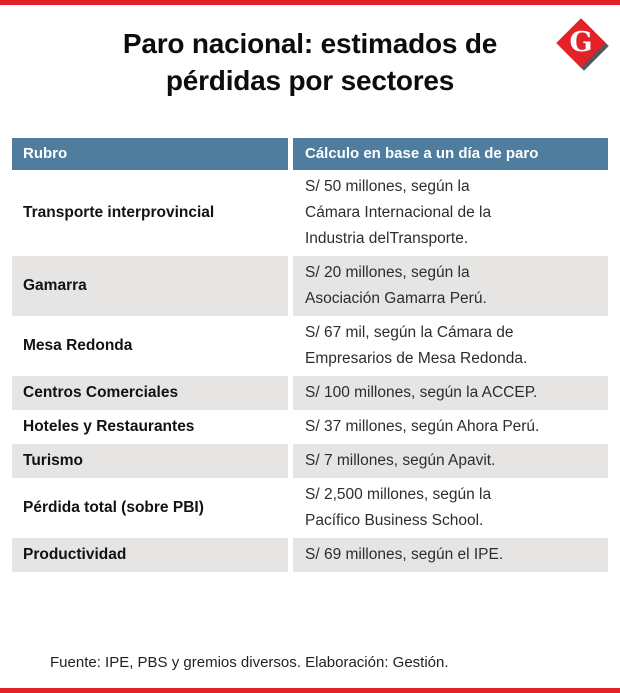 The image size is (620, 693). I want to click on sector-name: Gamarra, so click(150, 286).